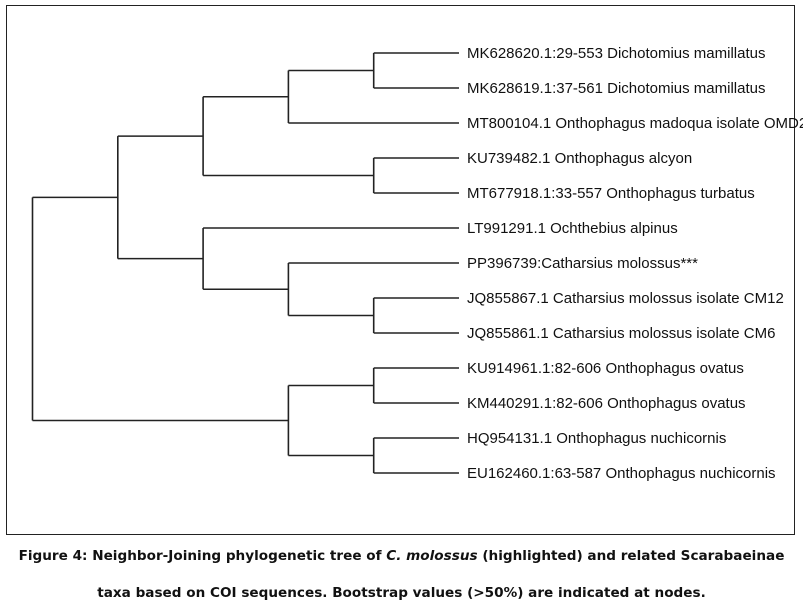  What do you see at coordinates (579, 158) in the screenshot?
I see `taxon-label: KU739482.1 Onthophagus alcyon` at bounding box center [579, 158].